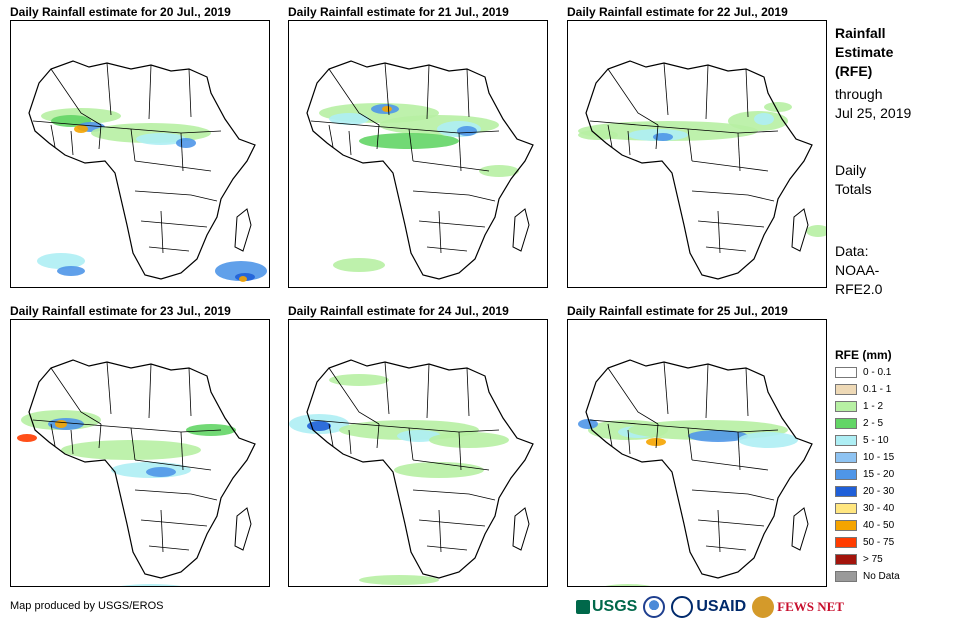  Describe the element at coordinates (873, 423) in the screenshot. I see `legend-label: 2 - 5` at that location.